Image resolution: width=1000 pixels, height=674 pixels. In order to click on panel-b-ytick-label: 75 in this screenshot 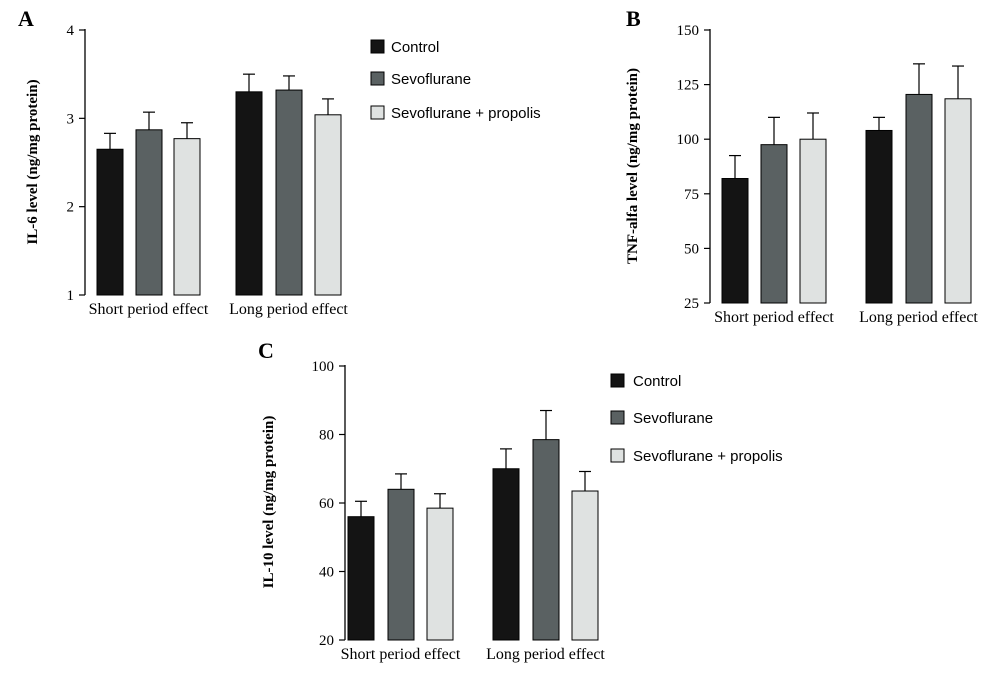, I will do `click(691, 195)`.